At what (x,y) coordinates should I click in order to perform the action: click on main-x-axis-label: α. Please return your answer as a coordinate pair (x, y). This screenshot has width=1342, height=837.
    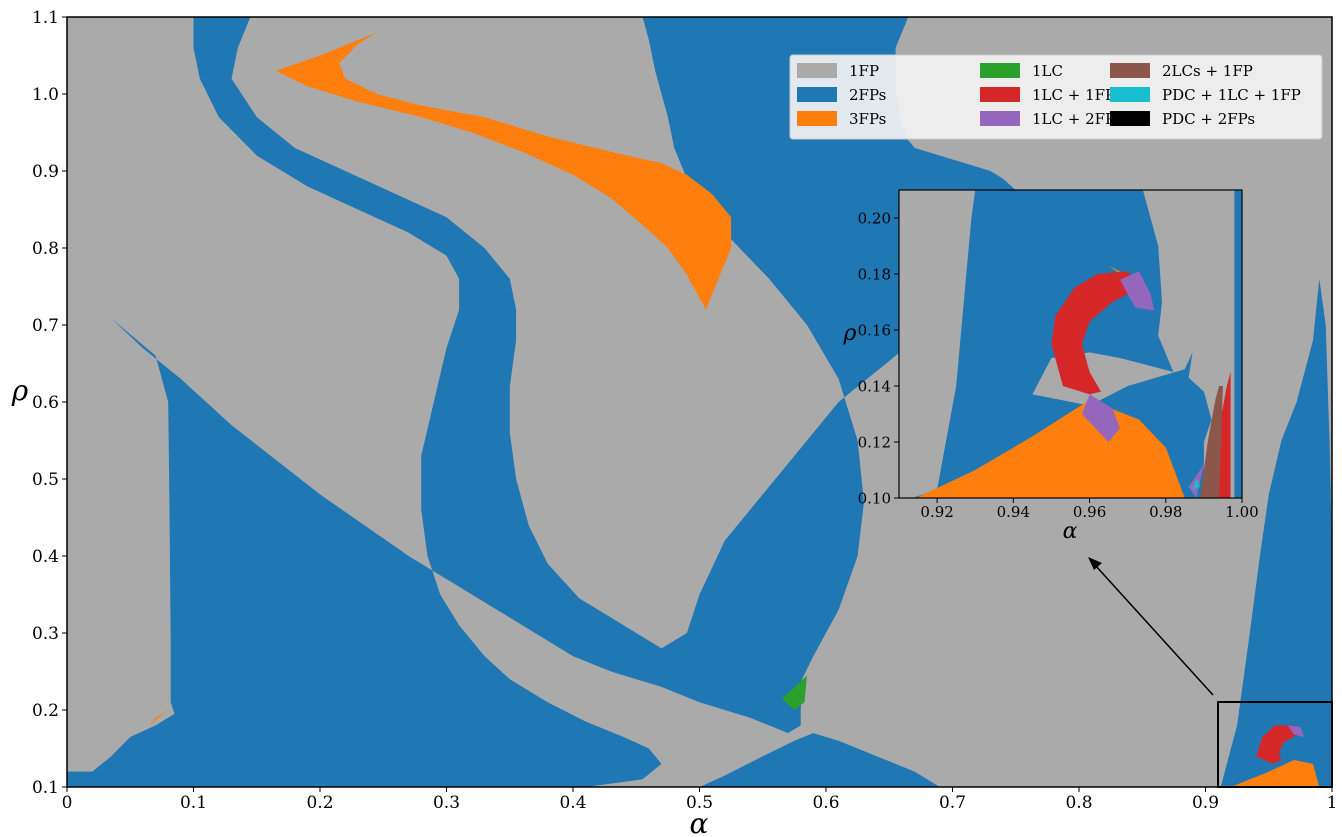
    Looking at the image, I should click on (699, 822).